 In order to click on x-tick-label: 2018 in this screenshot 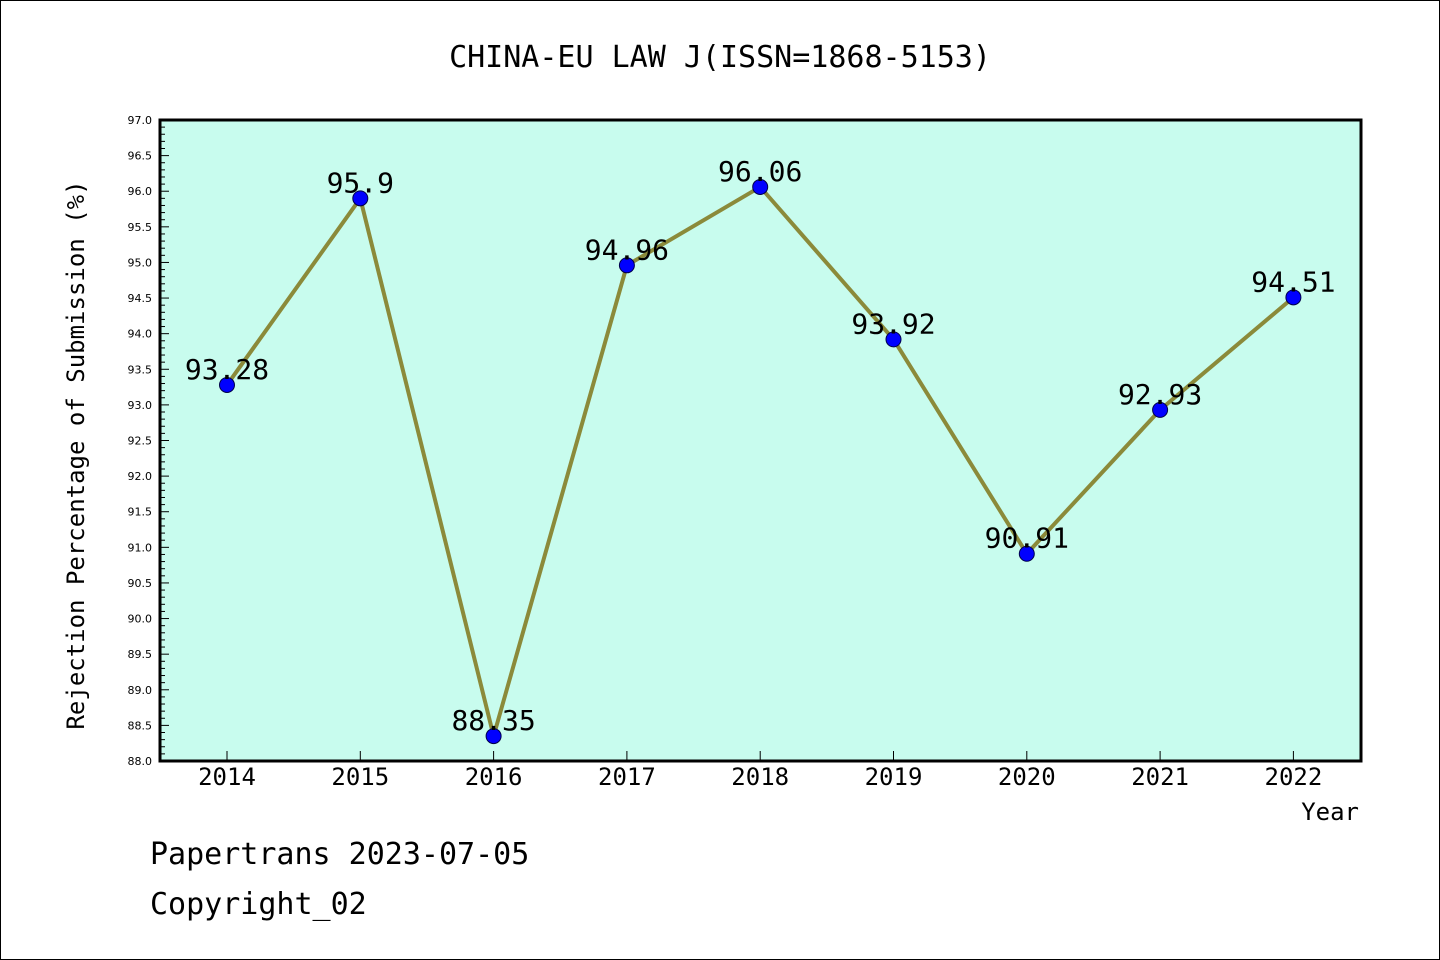, I will do `click(760, 777)`.